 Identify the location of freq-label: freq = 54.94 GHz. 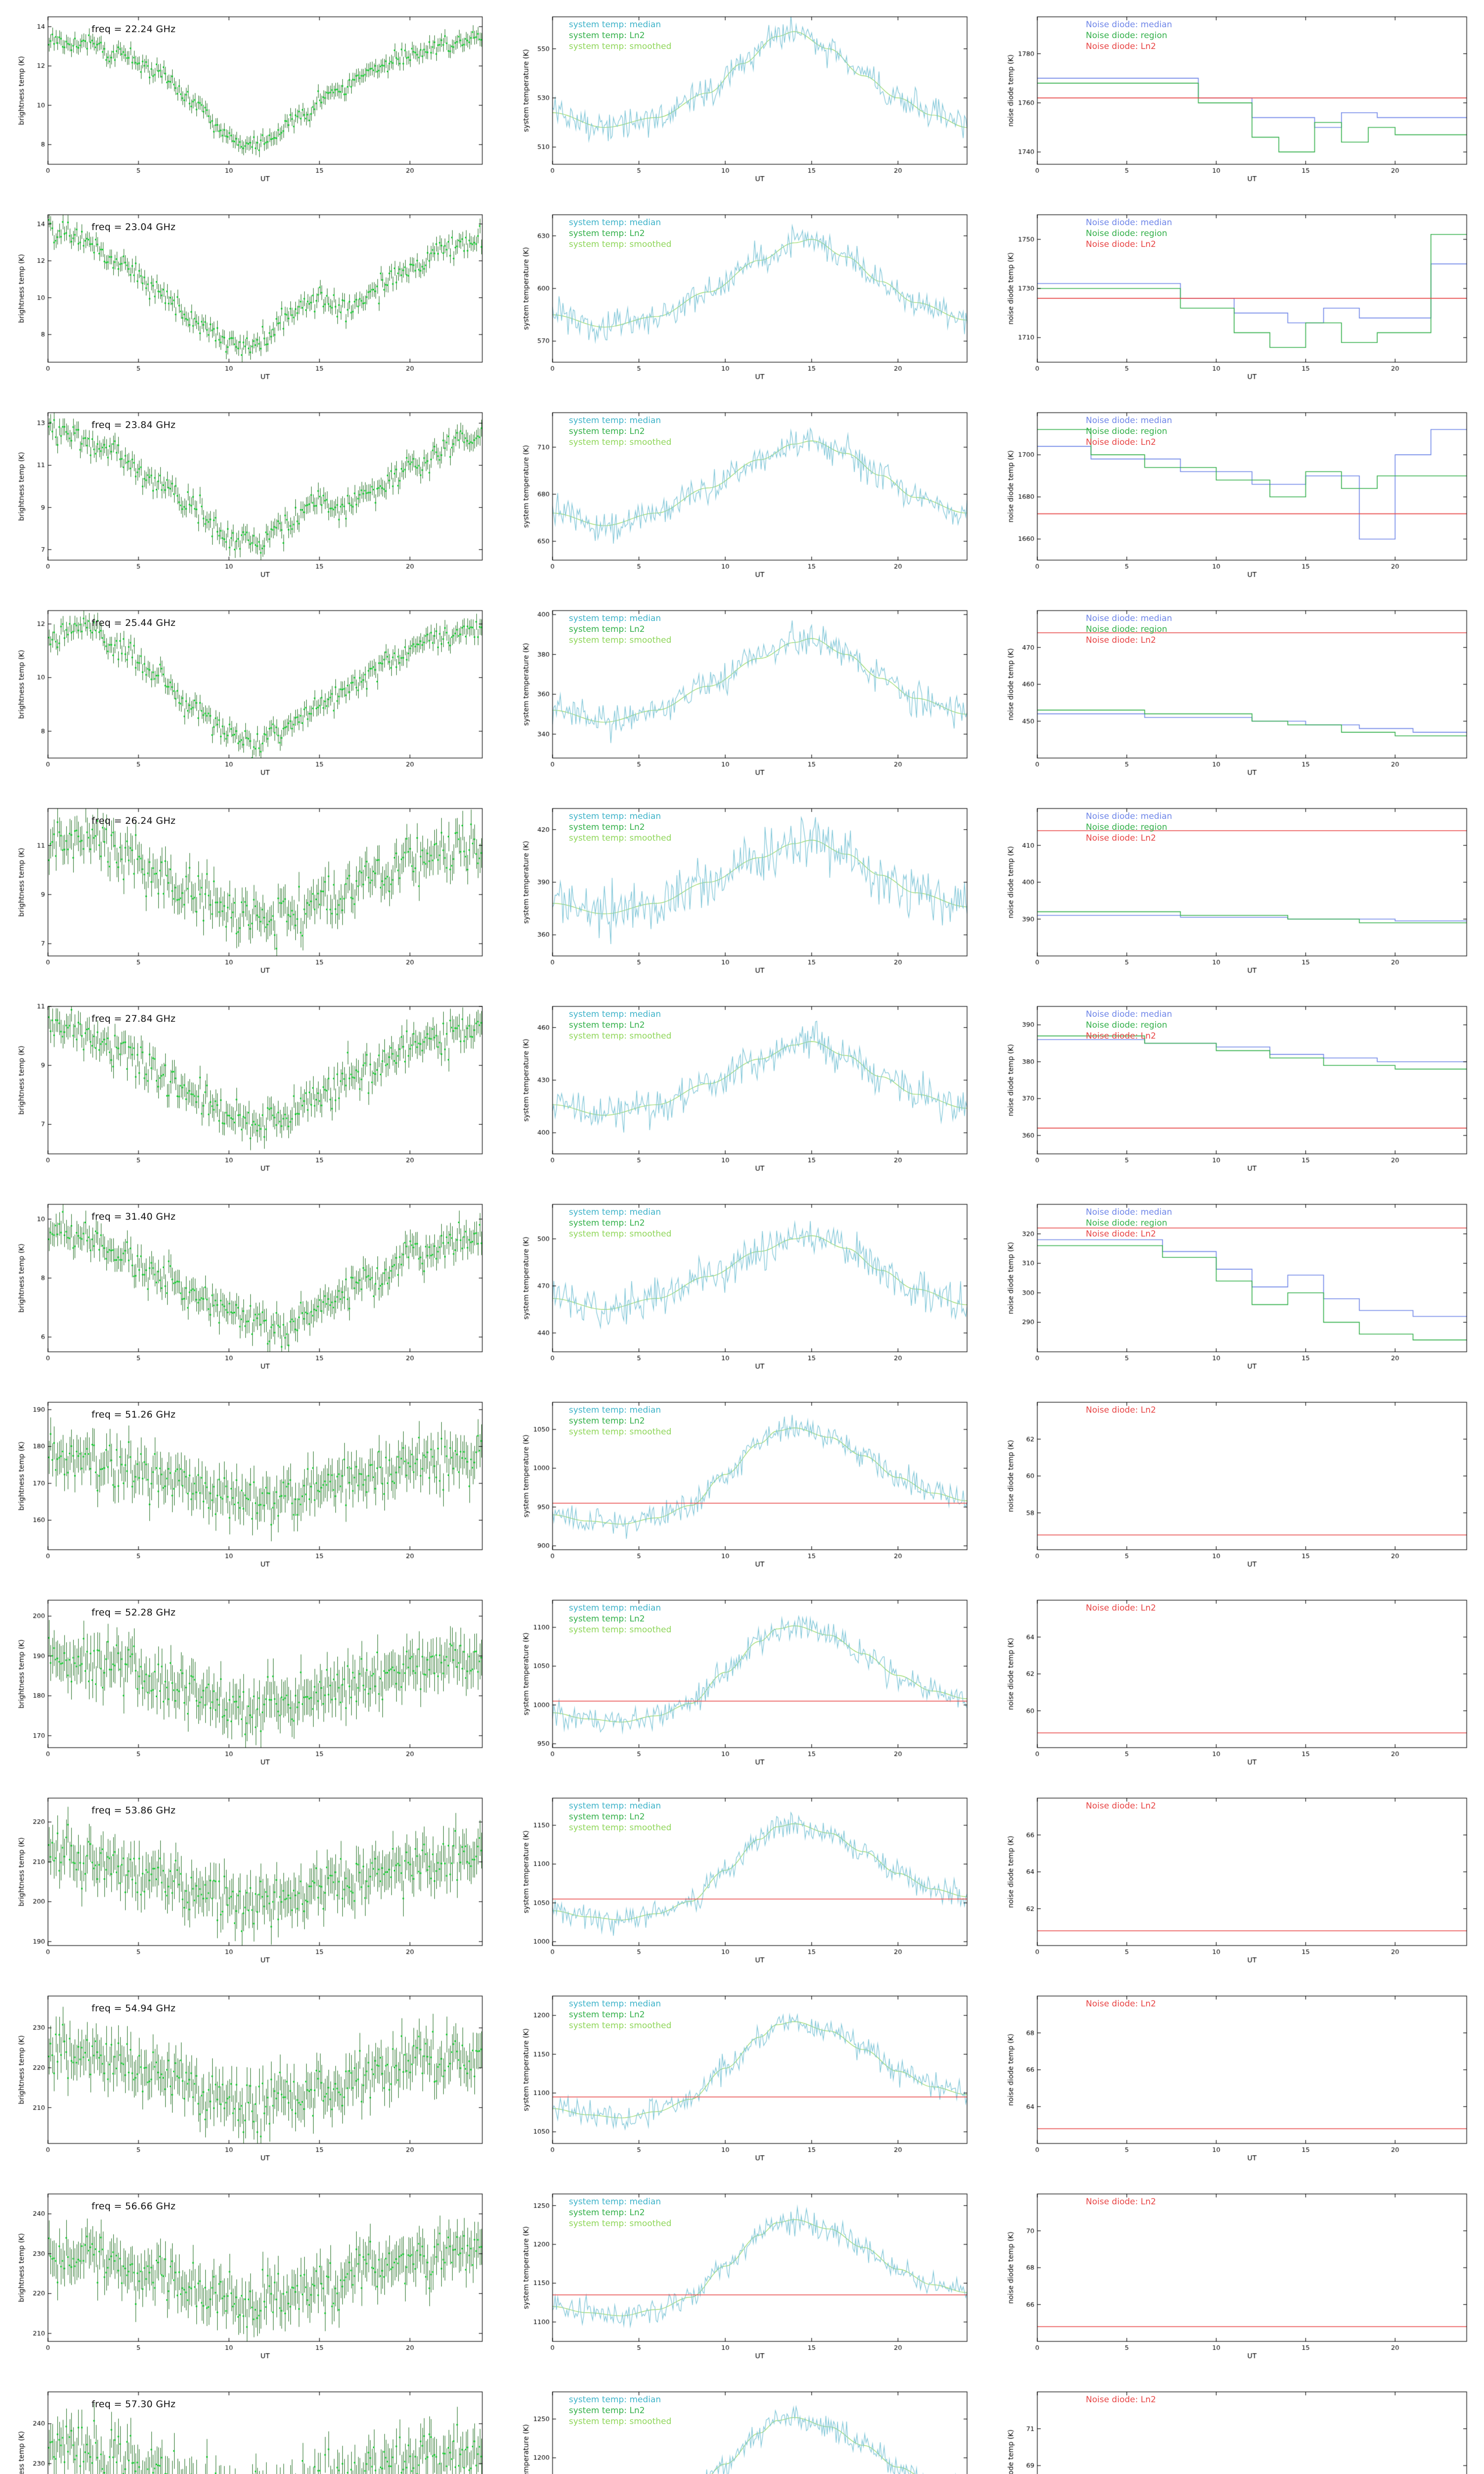
(134, 2009).